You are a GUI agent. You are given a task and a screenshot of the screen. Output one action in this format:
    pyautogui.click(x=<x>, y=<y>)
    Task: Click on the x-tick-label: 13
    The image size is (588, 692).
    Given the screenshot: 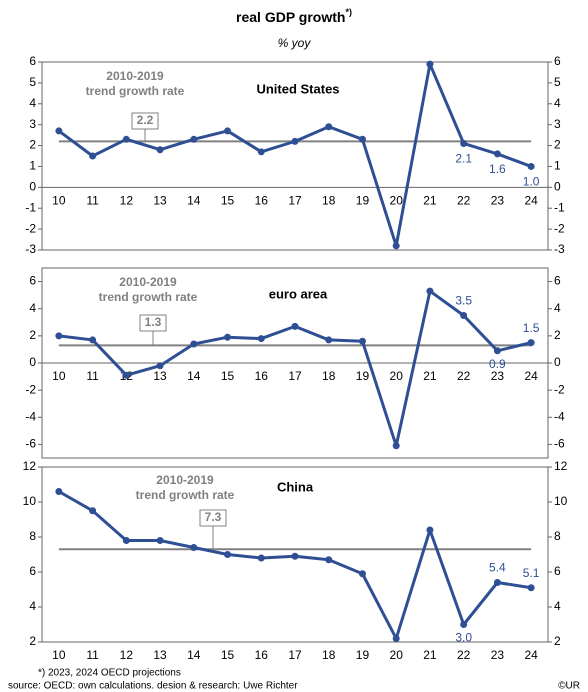 What is the action you would take?
    pyautogui.click(x=160, y=376)
    